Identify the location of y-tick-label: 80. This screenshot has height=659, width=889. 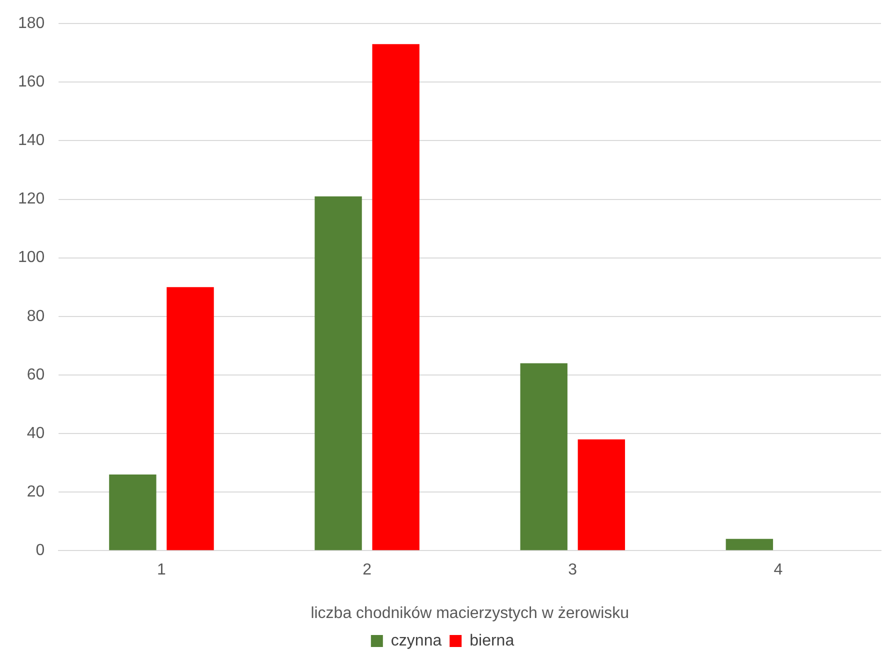
(35, 316).